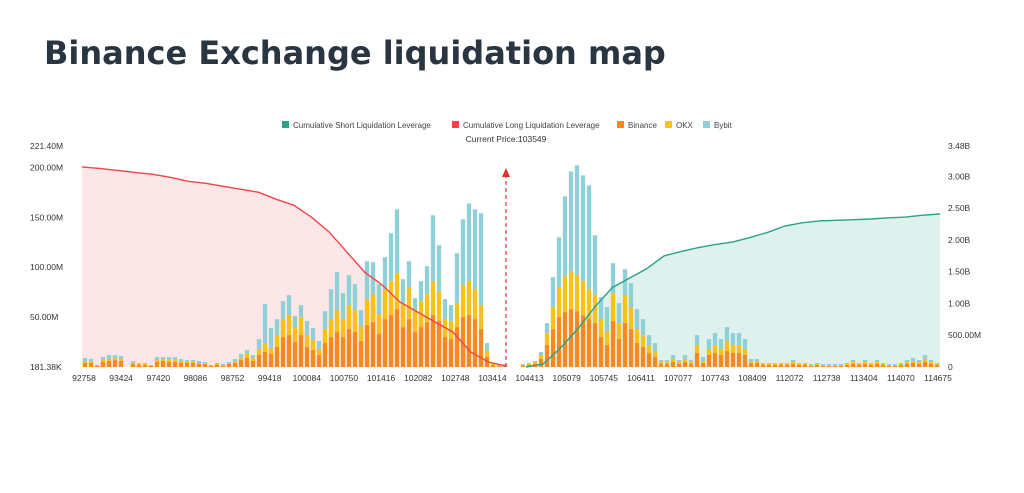  I want to click on right-axis-tick: 1.50B, so click(959, 272).